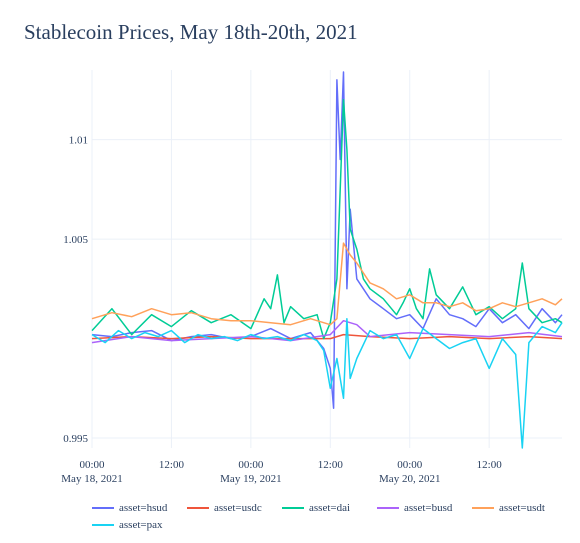  Describe the element at coordinates (327, 284) in the screenshot. I see `series-line-usdt` at that location.